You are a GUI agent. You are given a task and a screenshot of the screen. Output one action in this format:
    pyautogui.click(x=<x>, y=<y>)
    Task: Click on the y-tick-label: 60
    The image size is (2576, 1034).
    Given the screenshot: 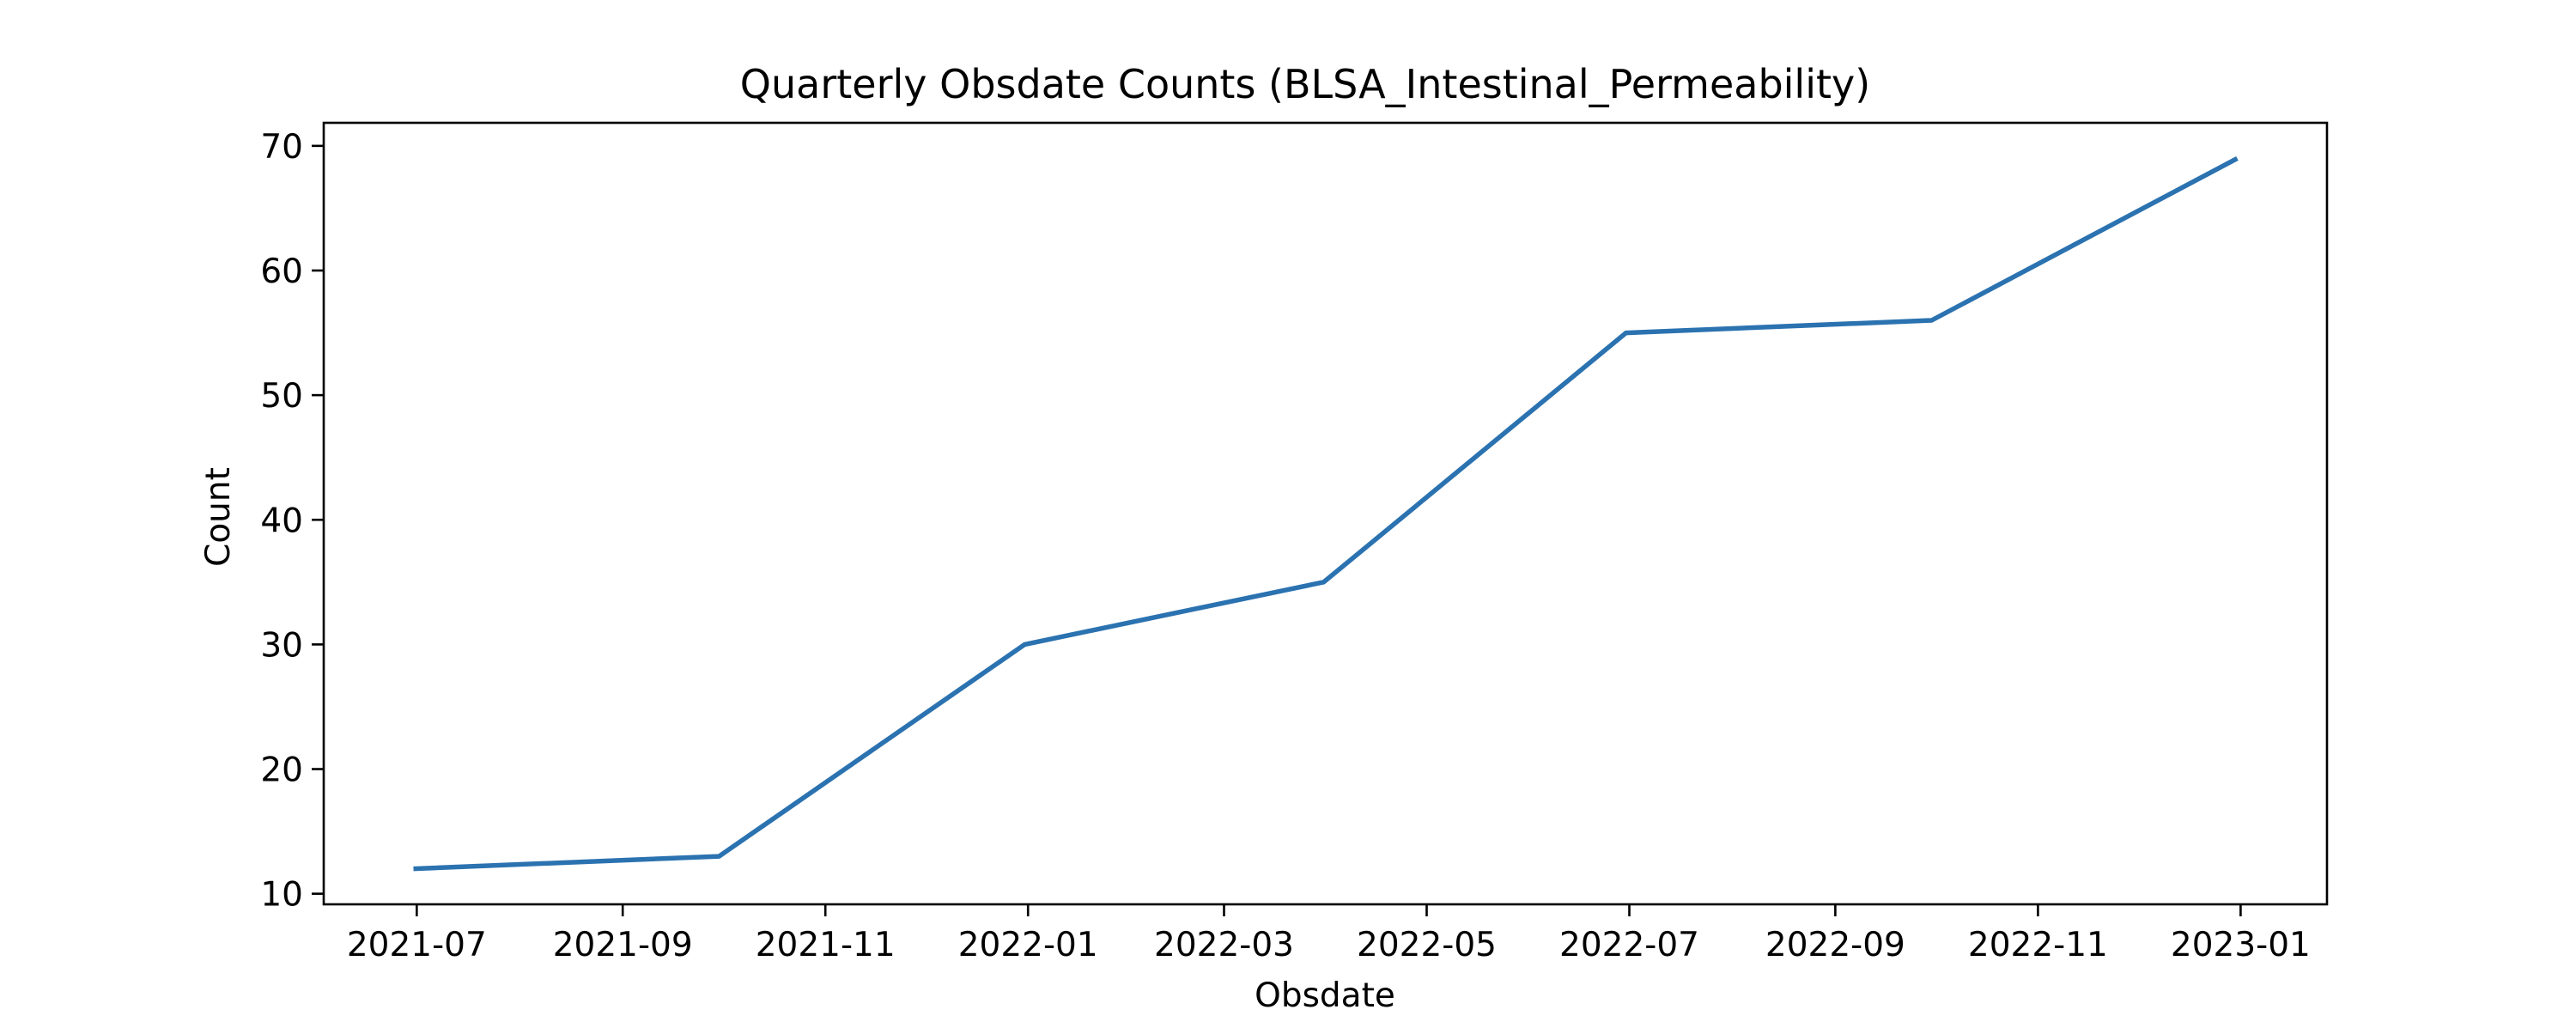 What is the action you would take?
    pyautogui.click(x=281, y=271)
    